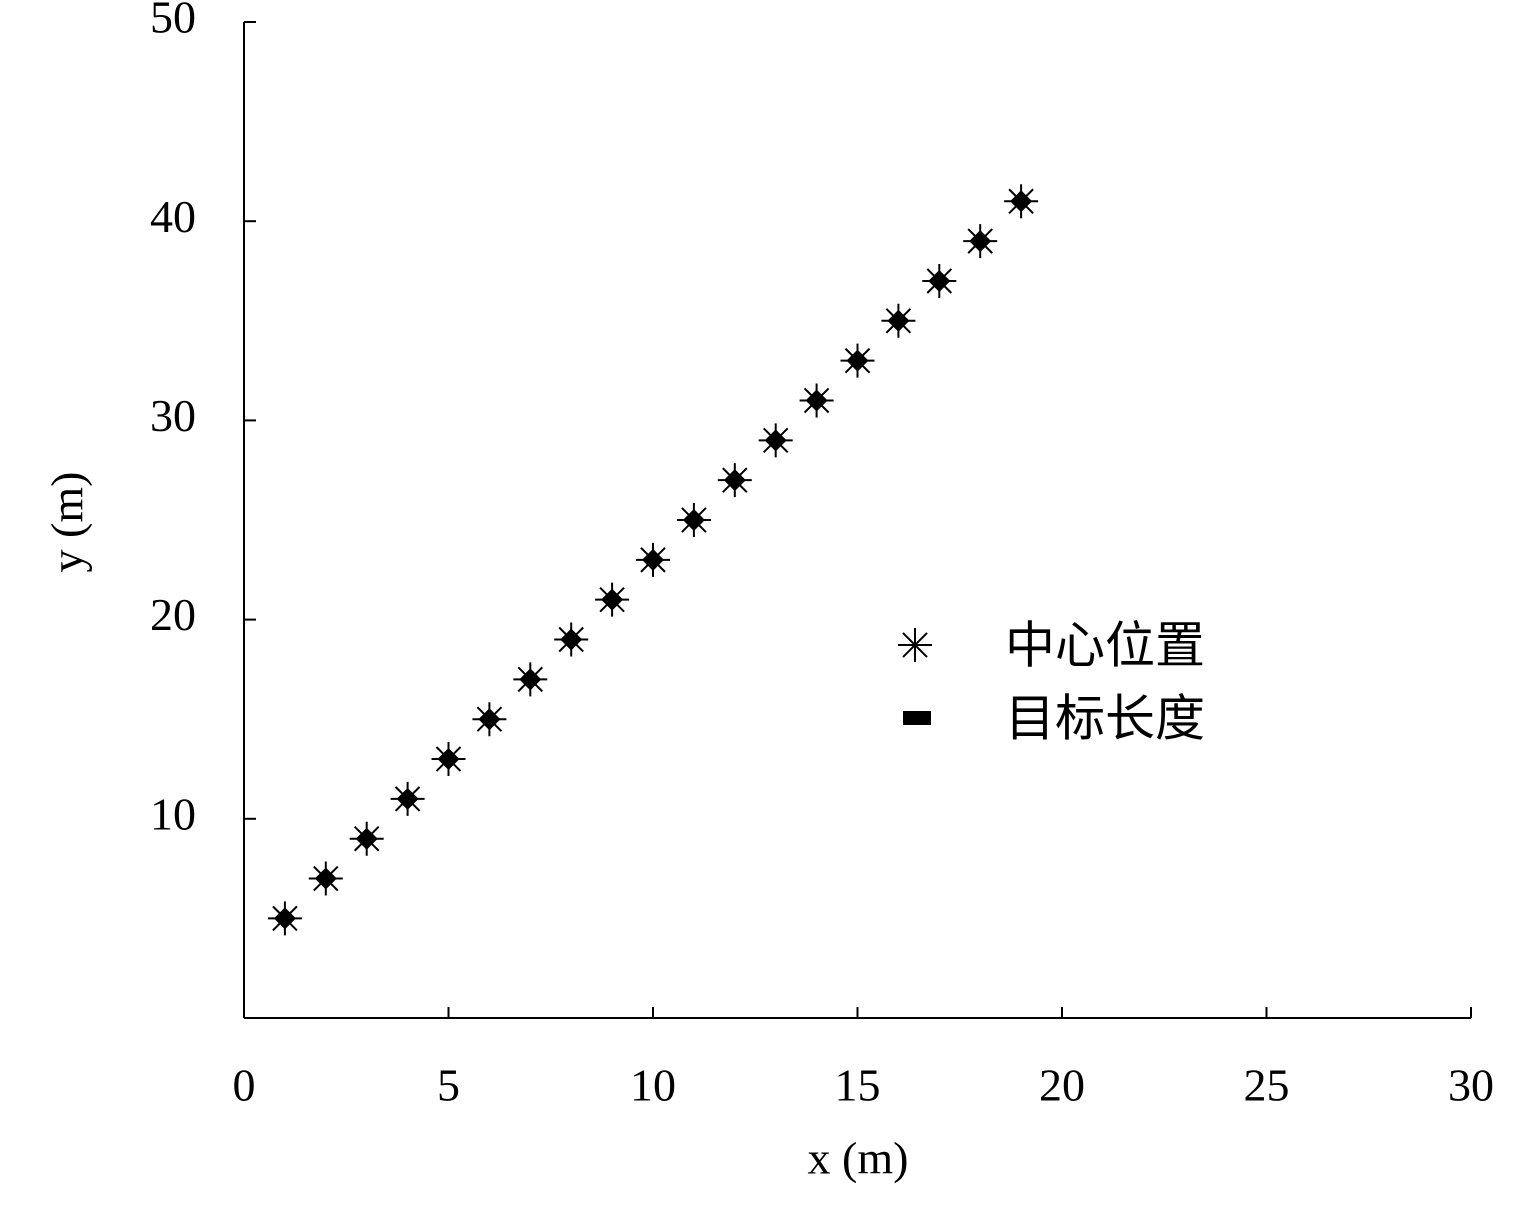 This screenshot has height=1209, width=1535. I want to click on y-tick-label: 40, so click(173, 216).